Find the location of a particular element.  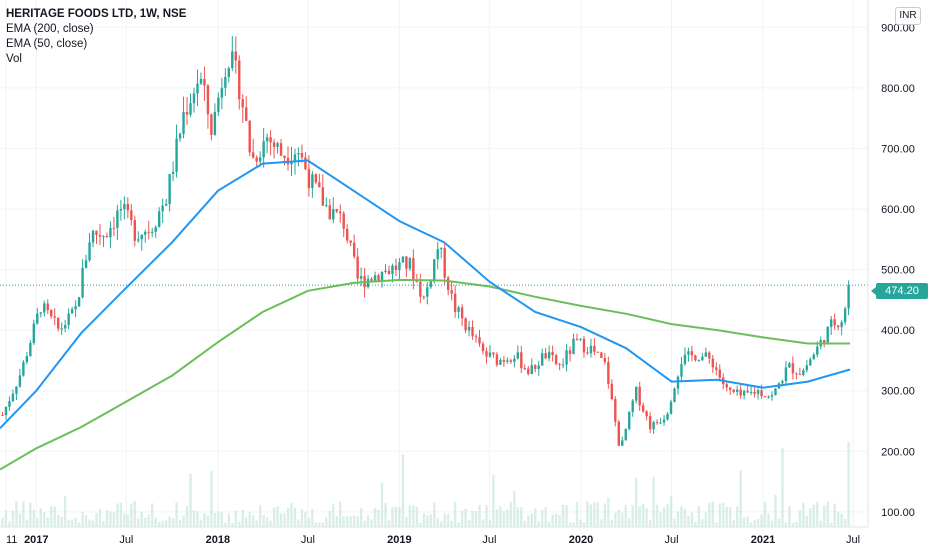

last-price-label: 474.20 is located at coordinates (899, 291).